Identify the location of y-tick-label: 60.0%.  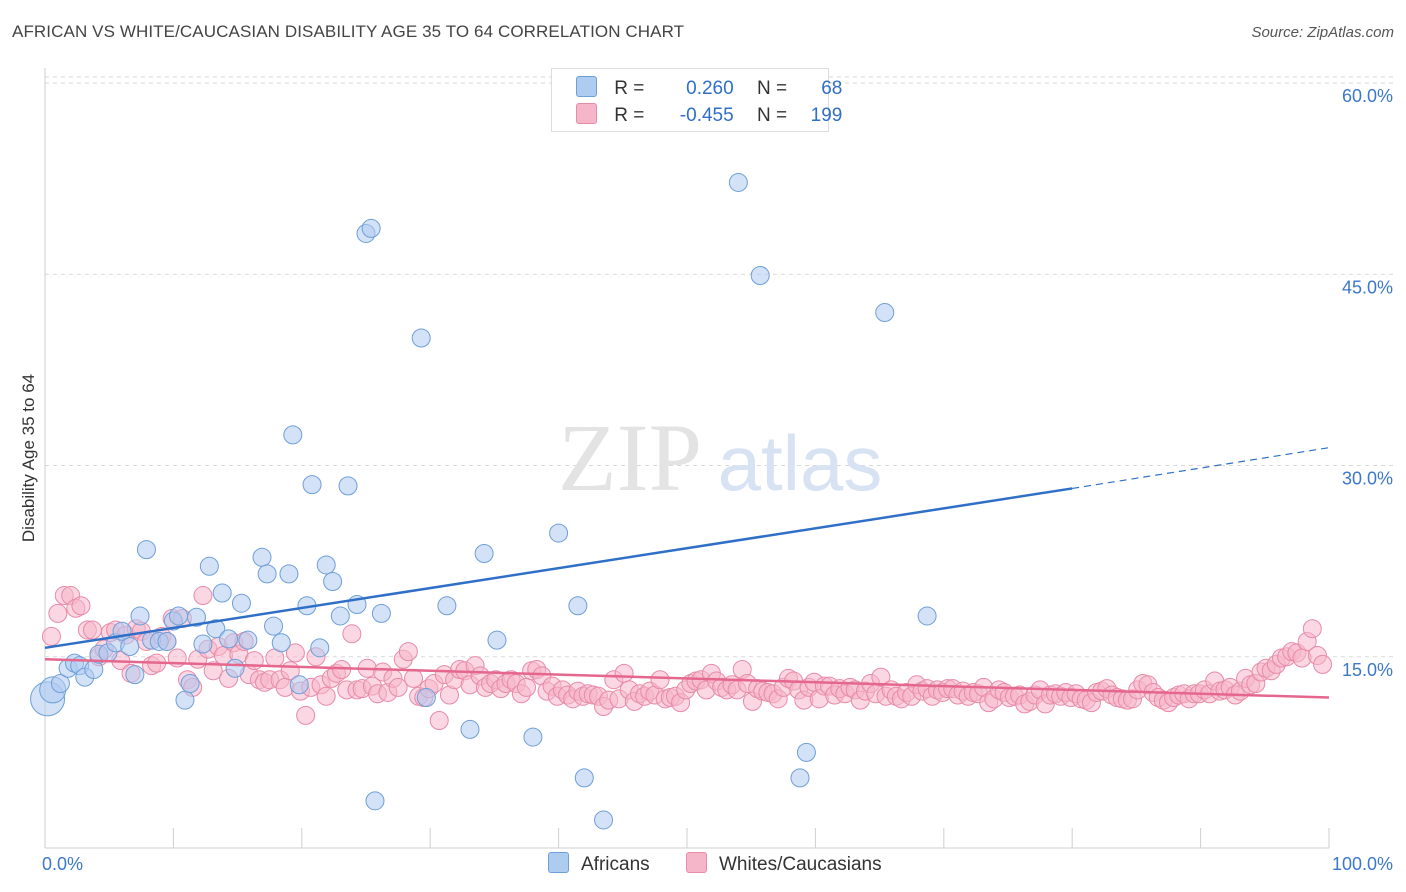
(1367, 96).